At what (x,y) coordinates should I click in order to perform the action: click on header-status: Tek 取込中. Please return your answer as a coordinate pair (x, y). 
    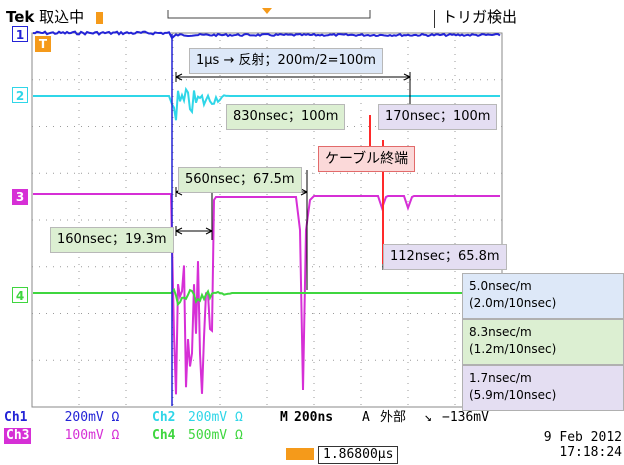
    Looking at the image, I should click on (45, 16).